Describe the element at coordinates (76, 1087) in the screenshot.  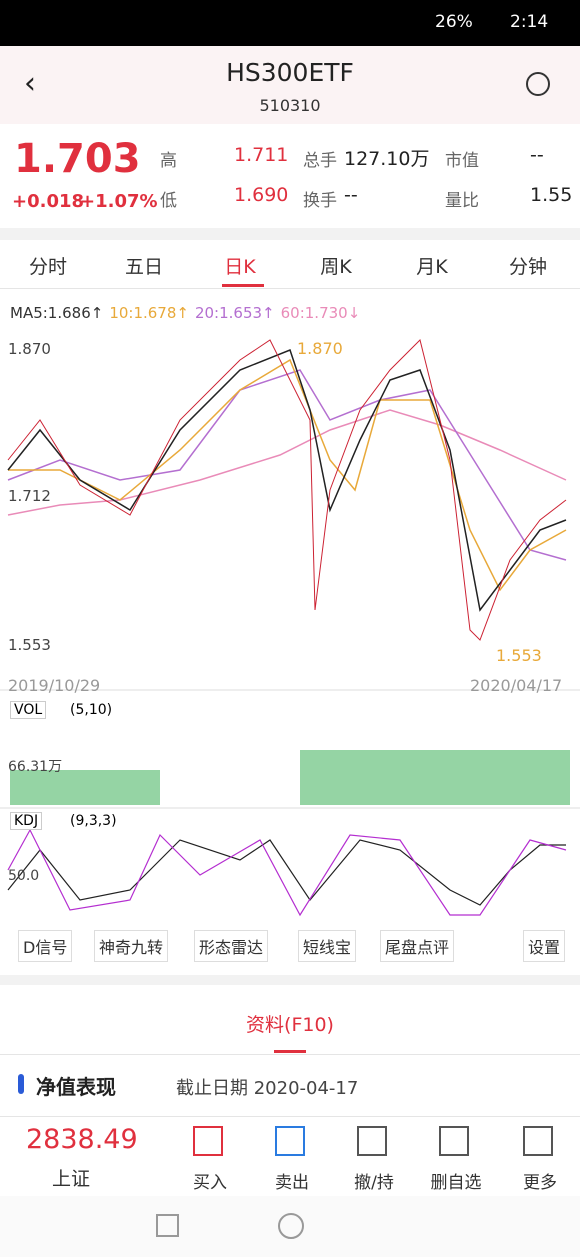
I see `nav-title: 净值表现` at that location.